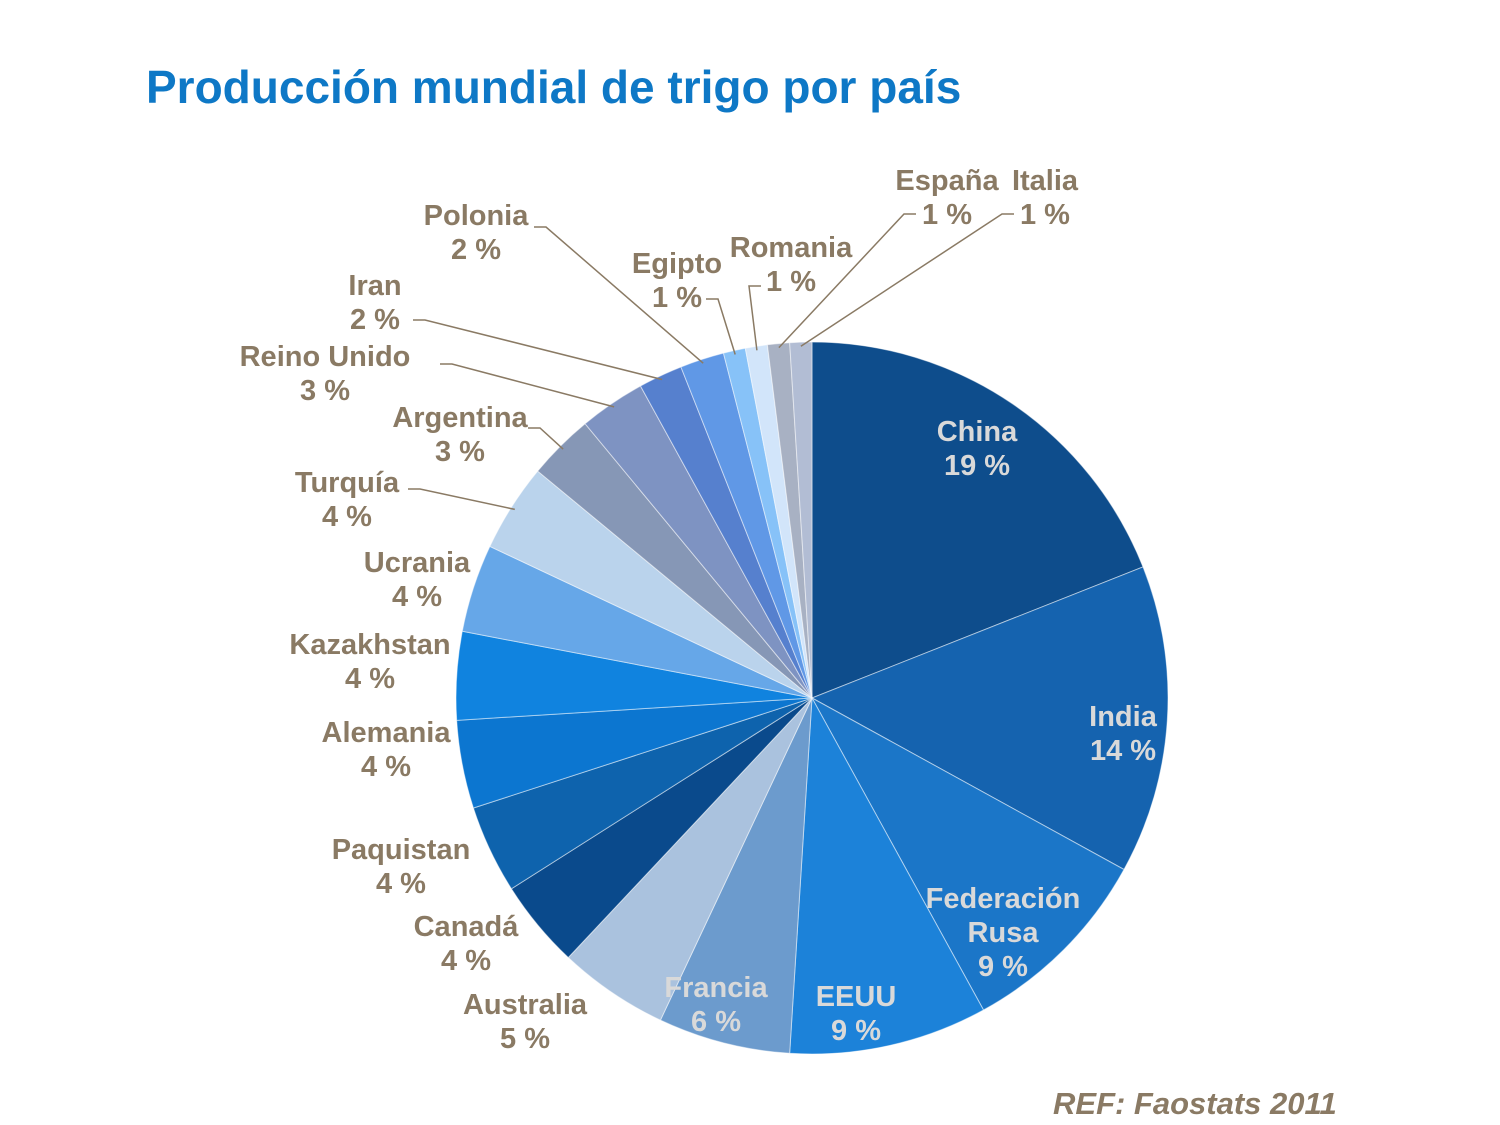  I want to click on chart-title: Producción mundial de trigo por país, so click(554, 87).